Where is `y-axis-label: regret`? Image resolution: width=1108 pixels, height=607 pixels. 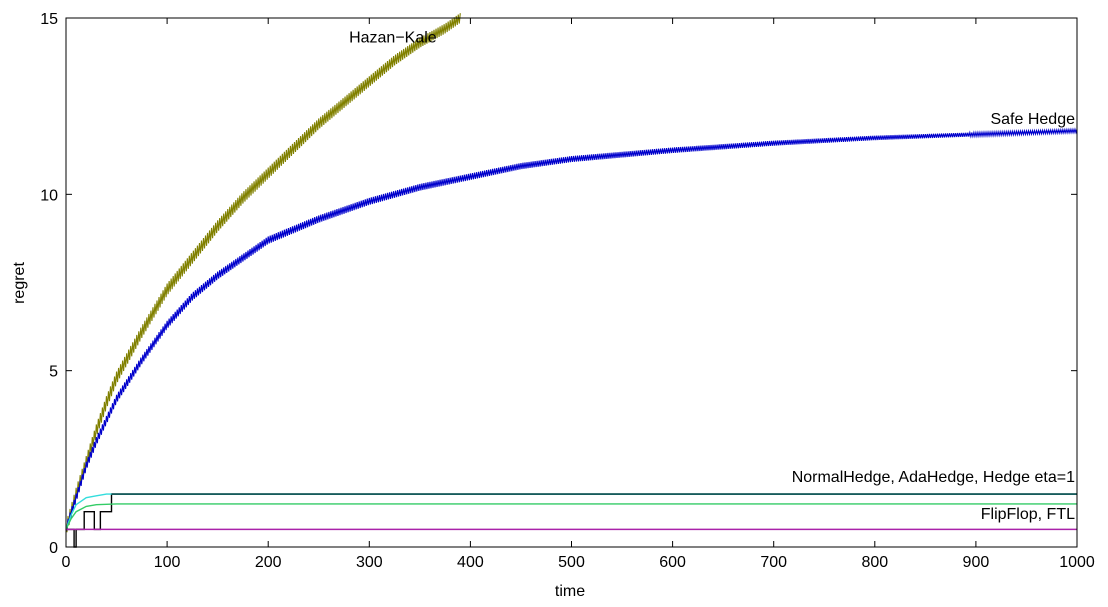
y-axis-label: regret is located at coordinates (19, 283).